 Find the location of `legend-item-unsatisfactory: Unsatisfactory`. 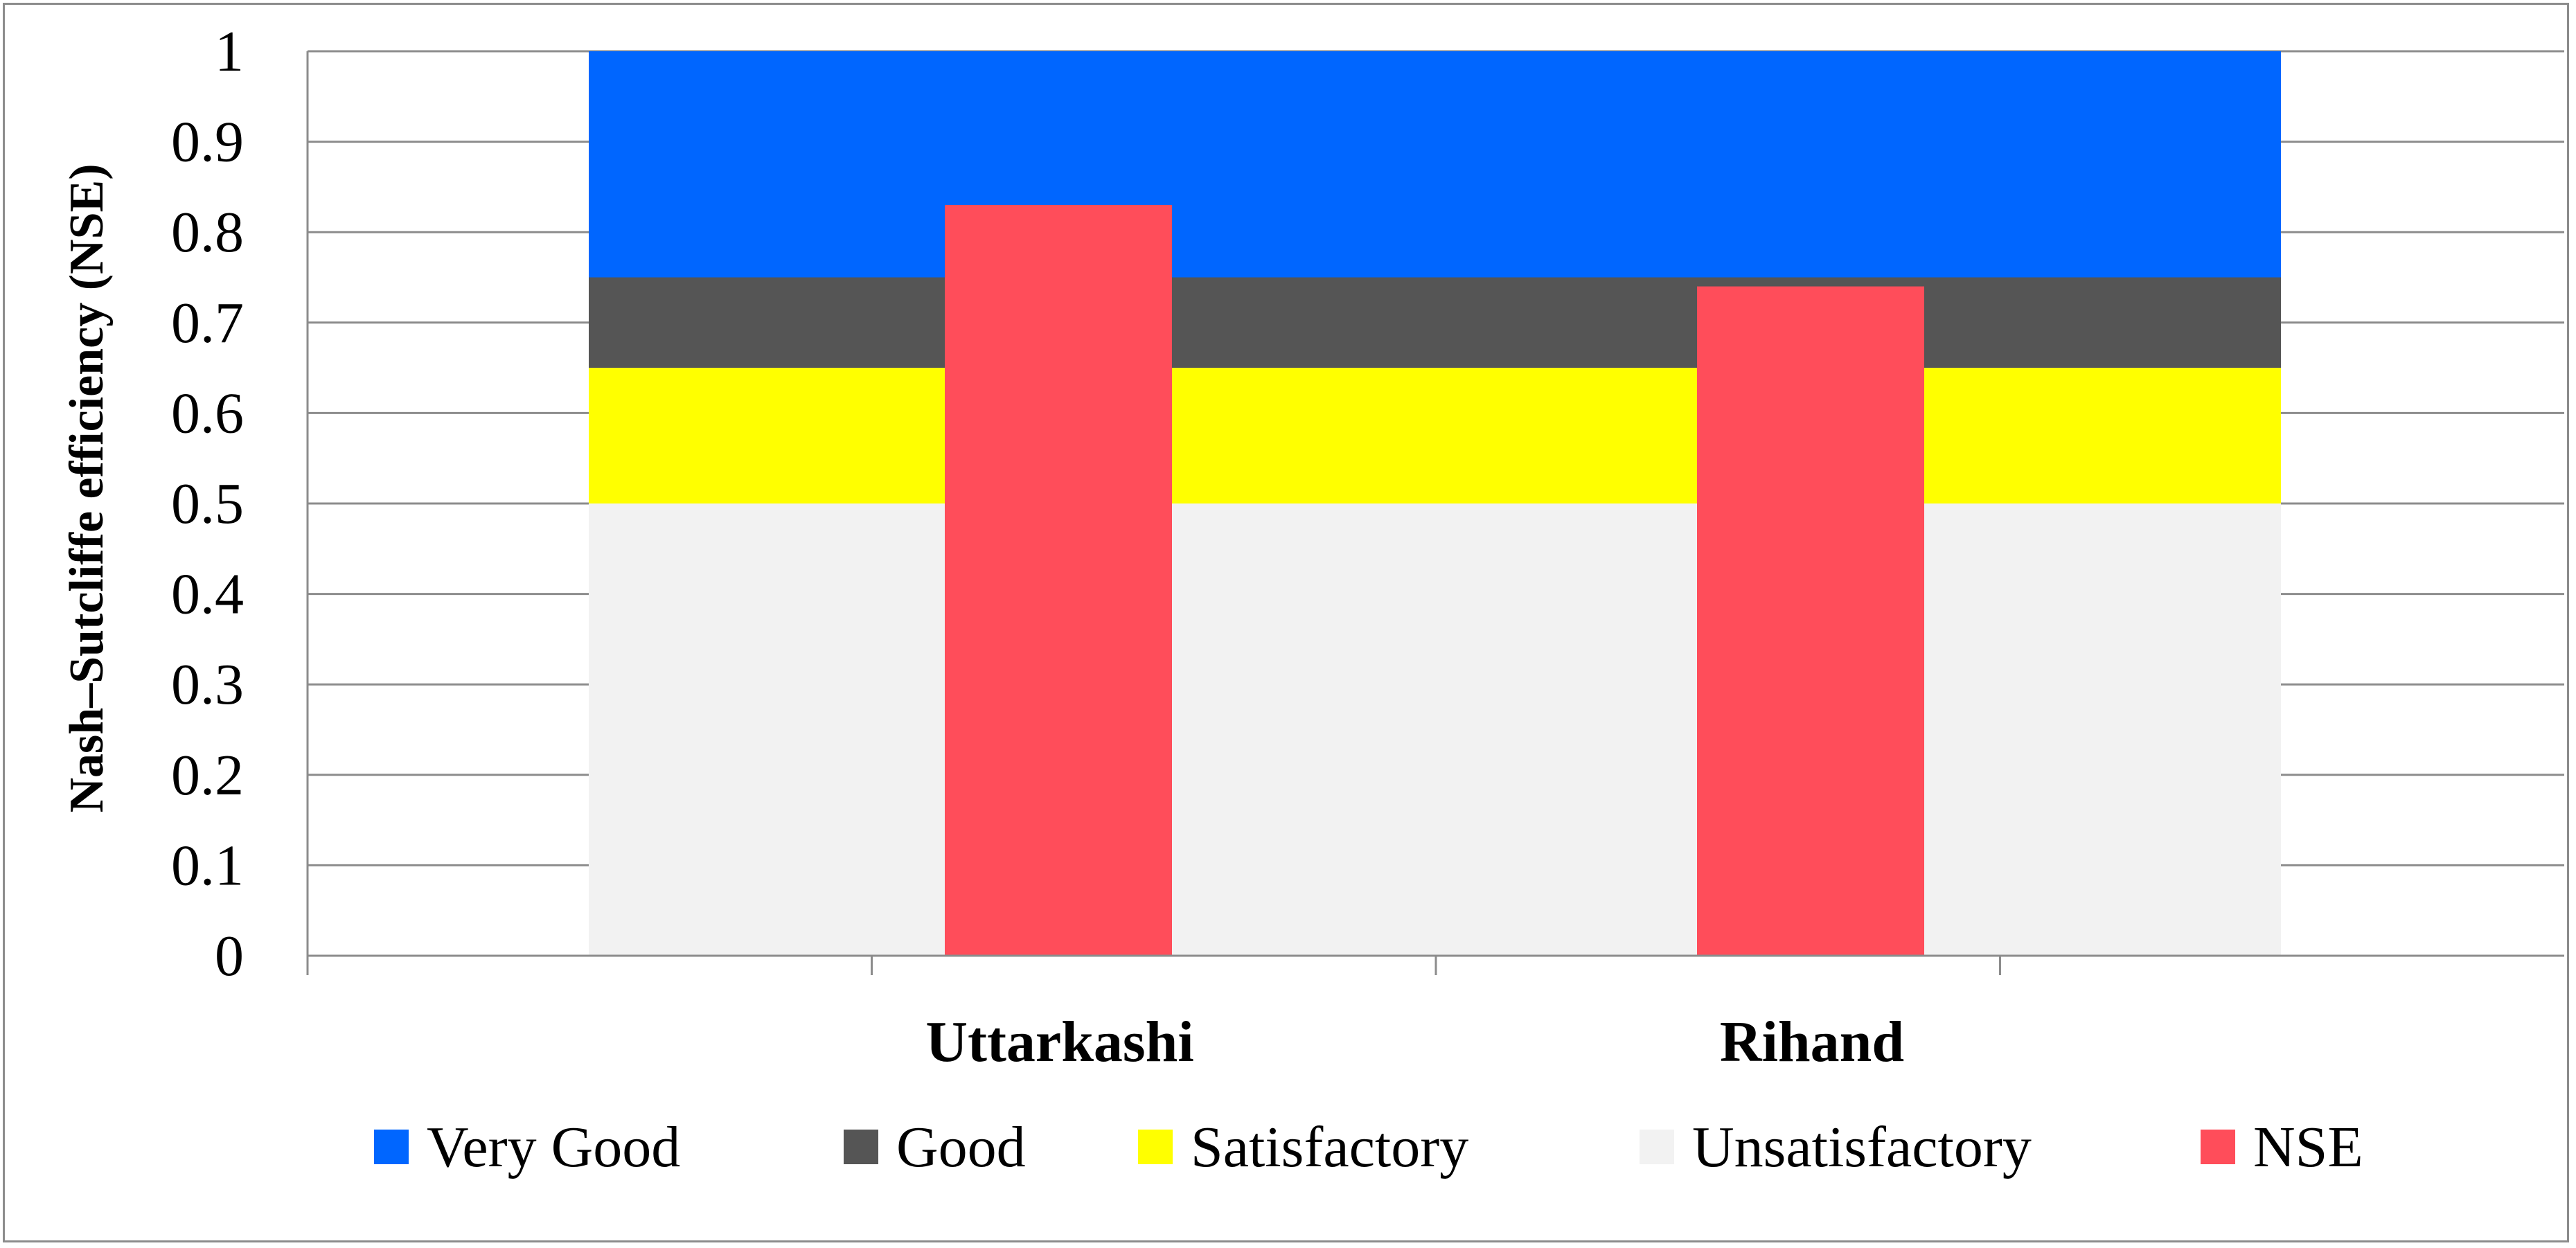

legend-item-unsatisfactory: Unsatisfactory is located at coordinates (1836, 1147).